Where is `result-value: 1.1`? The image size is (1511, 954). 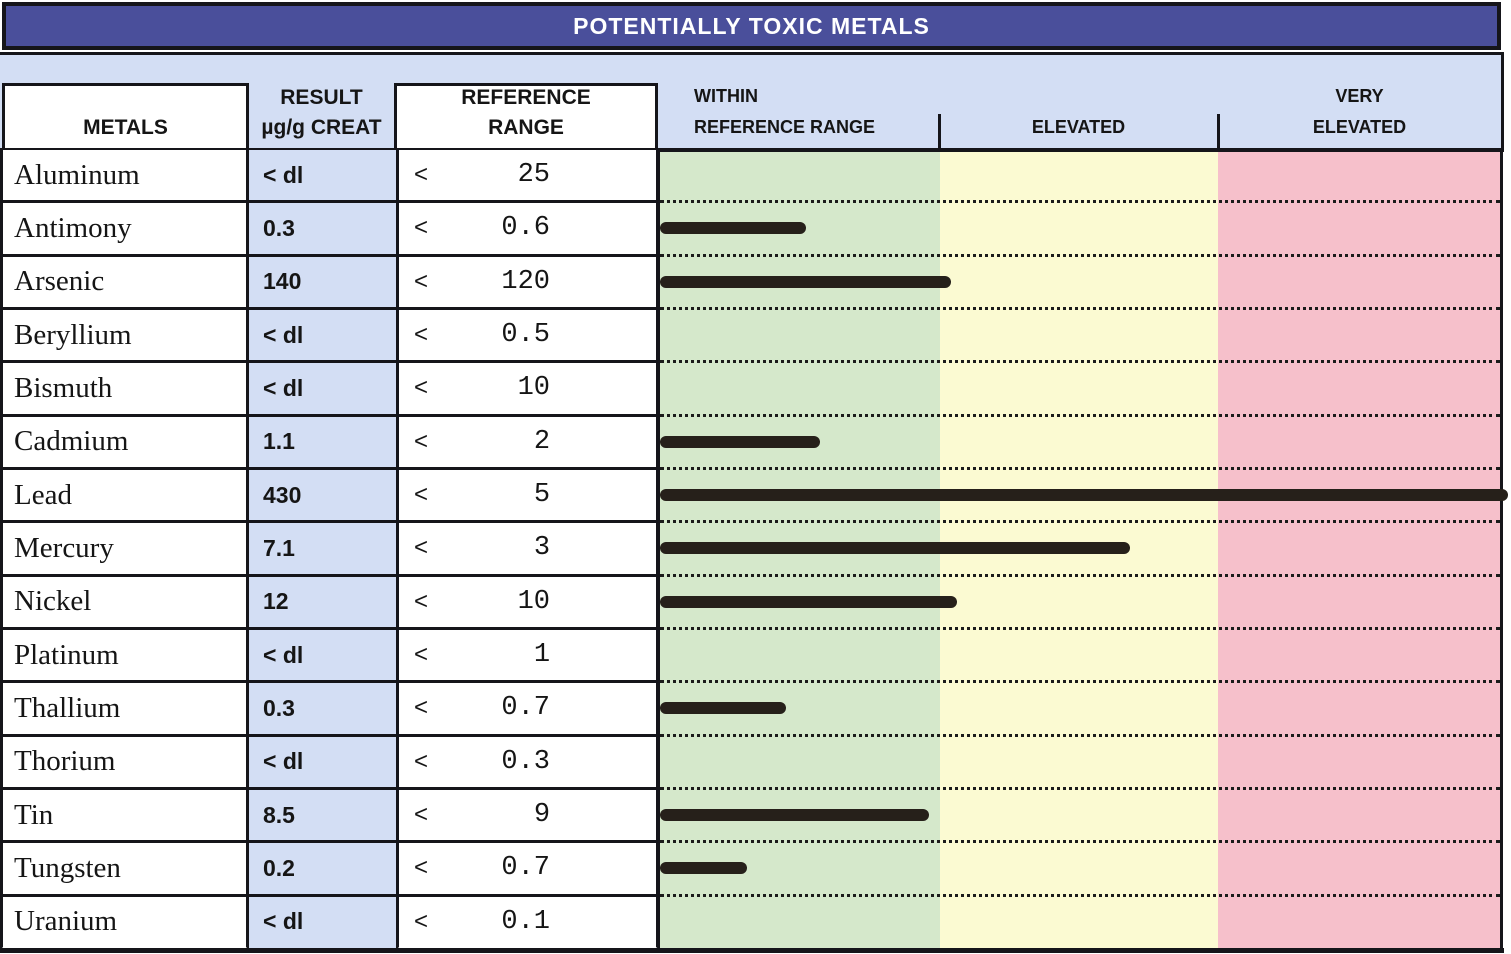 result-value: 1.1 is located at coordinates (322, 443).